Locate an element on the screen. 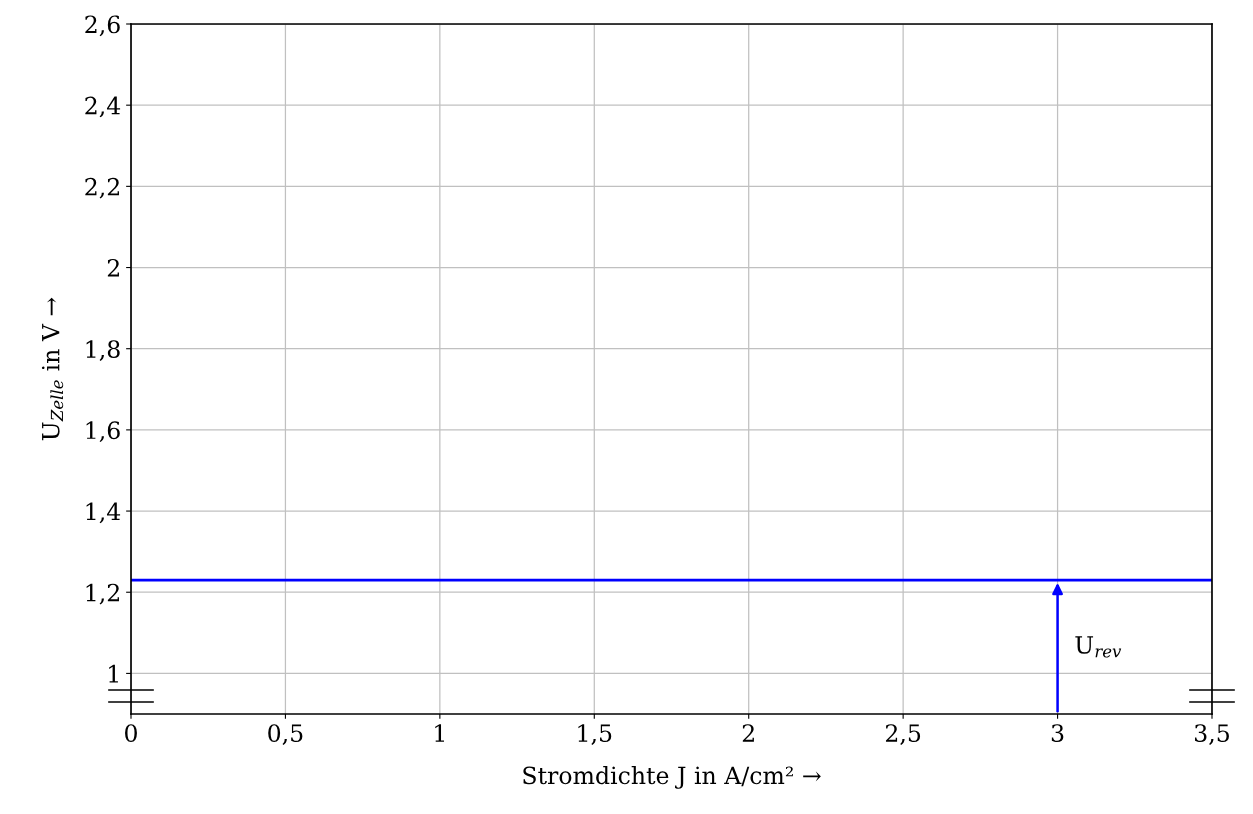 The width and height of the screenshot is (1253, 814). y-tick-label: 1,4 is located at coordinates (103, 513).